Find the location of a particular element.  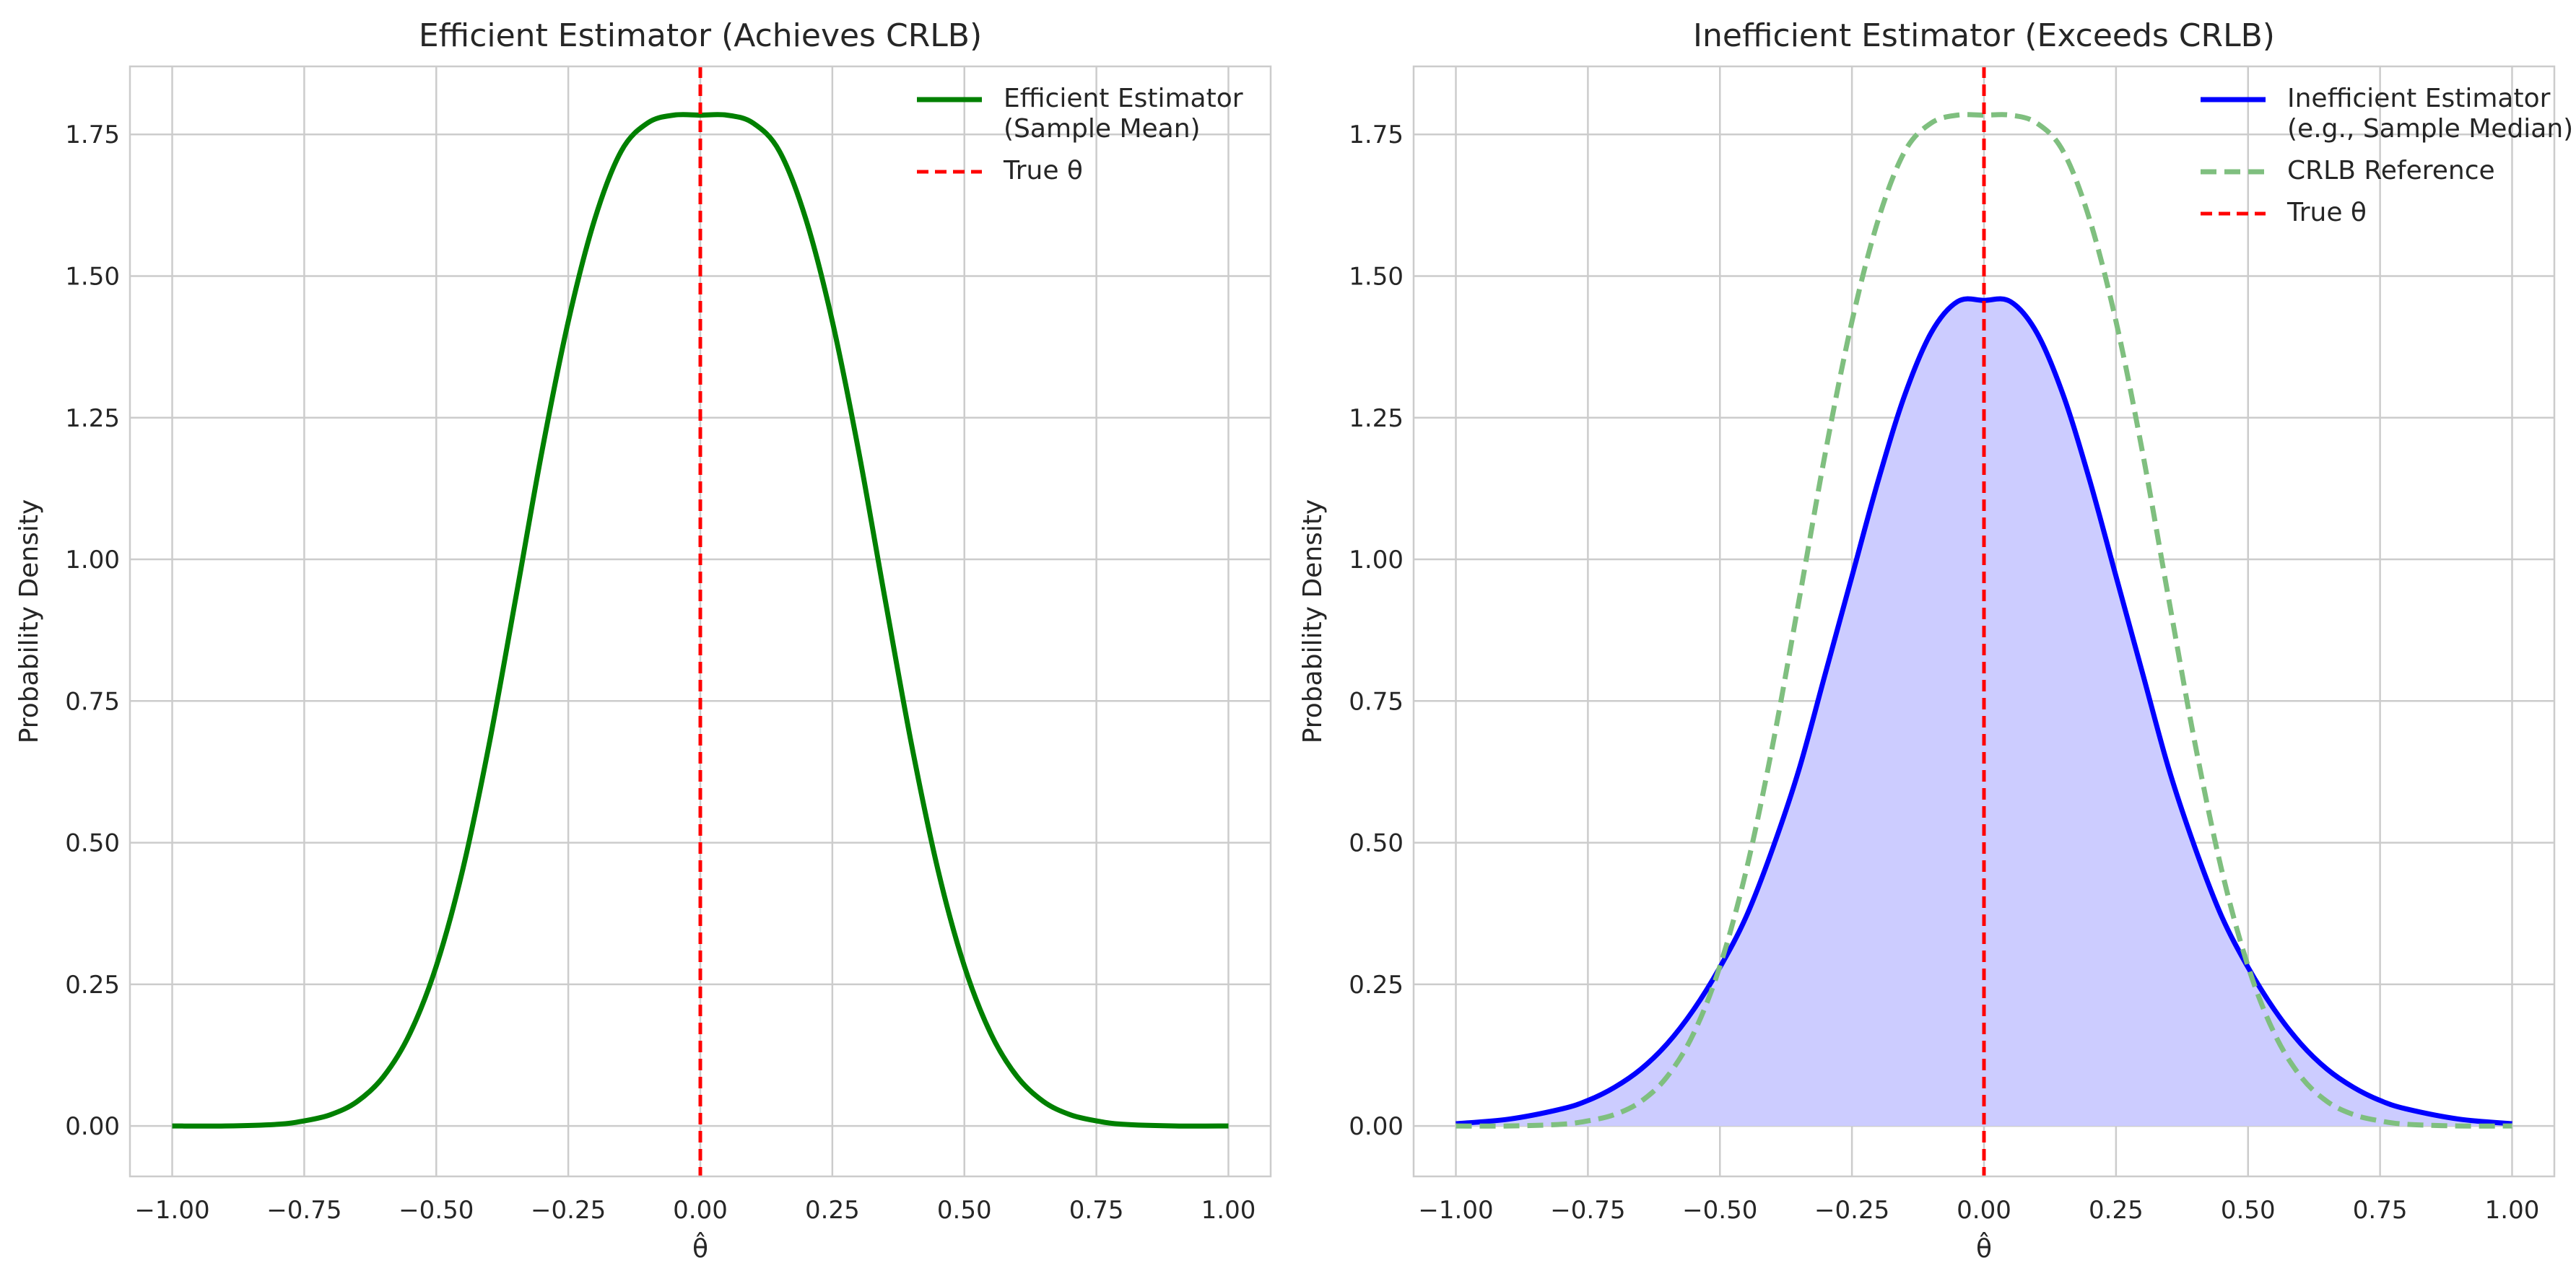

legend-label-1: CRLB Reference is located at coordinates (2391, 170).